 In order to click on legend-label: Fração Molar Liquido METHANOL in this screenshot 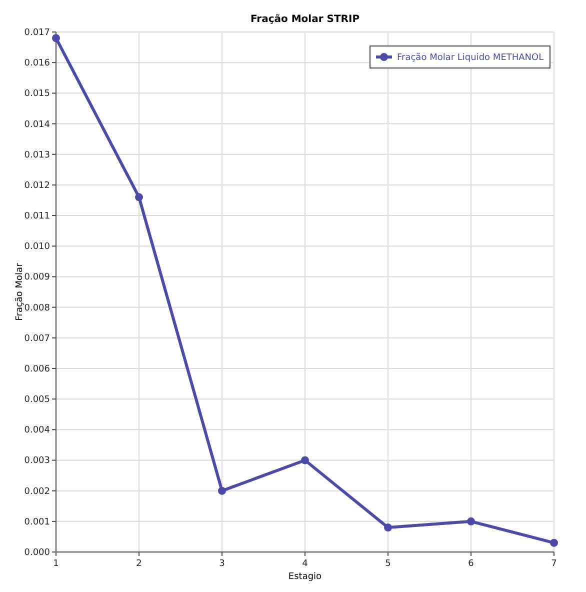, I will do `click(470, 58)`.